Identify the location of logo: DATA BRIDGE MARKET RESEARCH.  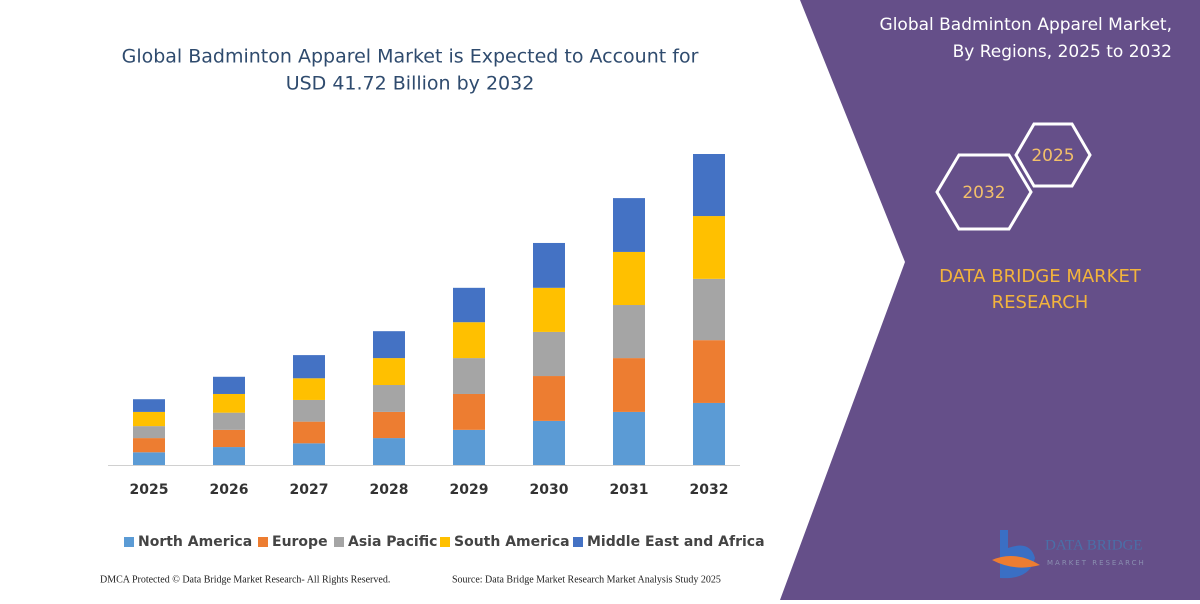
(1069, 554).